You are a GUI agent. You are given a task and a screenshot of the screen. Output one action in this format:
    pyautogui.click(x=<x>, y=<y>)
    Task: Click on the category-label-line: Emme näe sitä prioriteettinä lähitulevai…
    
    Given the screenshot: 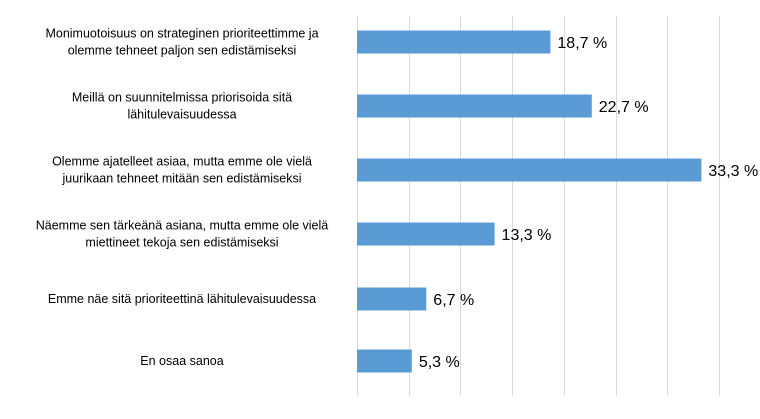 What is the action you would take?
    pyautogui.click(x=182, y=299)
    